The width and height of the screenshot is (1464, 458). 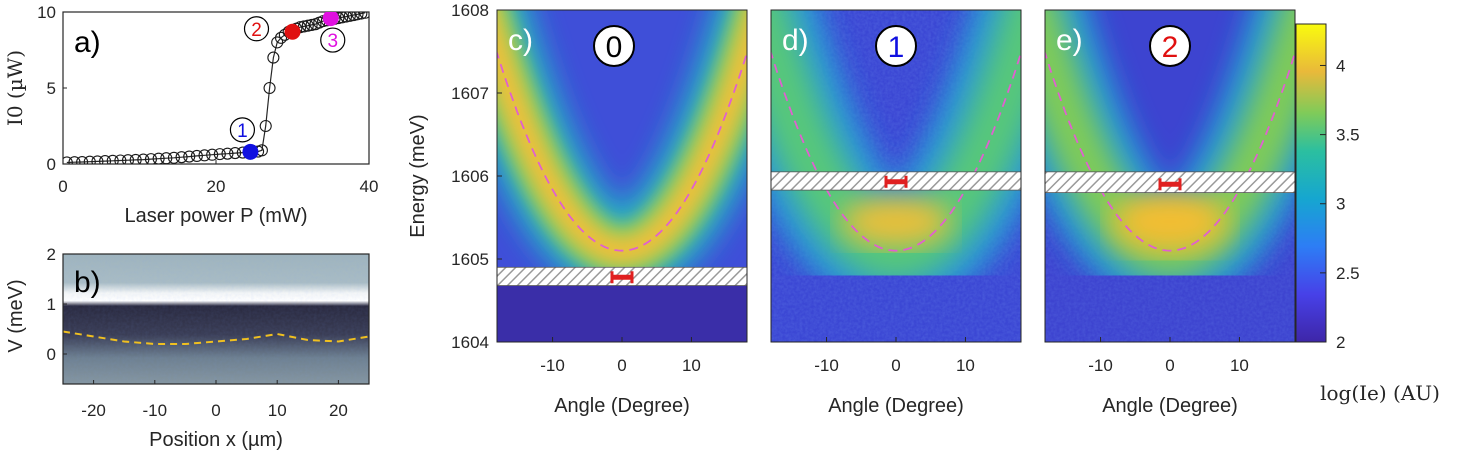 I want to click on panel-e-heatmap, so click(x=1170, y=176).